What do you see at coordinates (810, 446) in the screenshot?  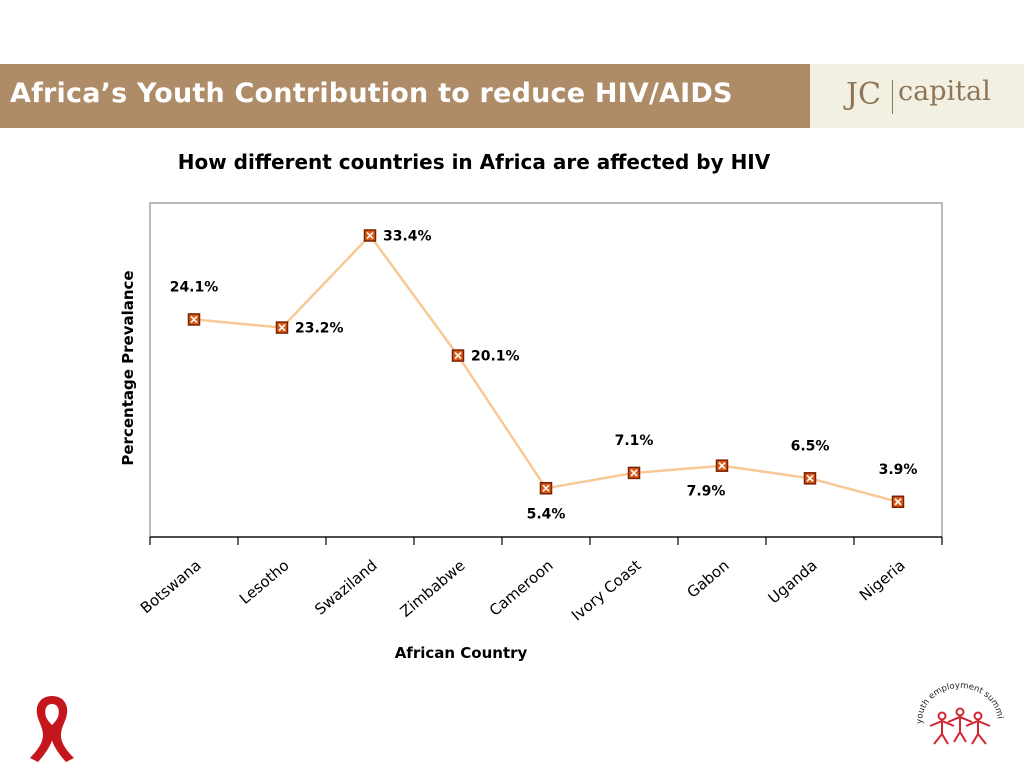 I see `data-label: 6.5%` at bounding box center [810, 446].